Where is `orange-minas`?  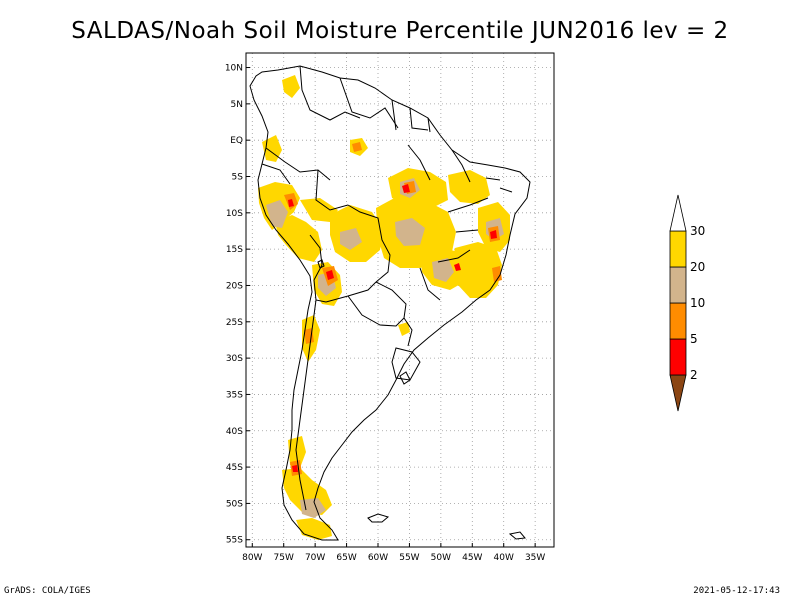
orange-minas is located at coordinates (497, 274).